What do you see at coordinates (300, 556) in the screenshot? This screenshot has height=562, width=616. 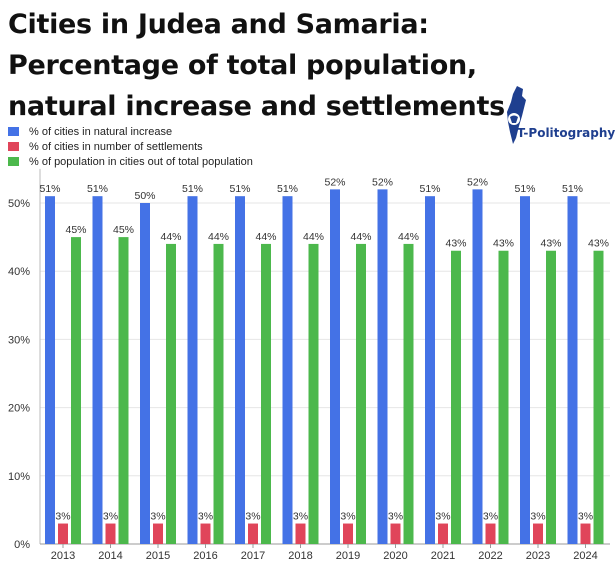 I see `x-tick-label: 2018` at bounding box center [300, 556].